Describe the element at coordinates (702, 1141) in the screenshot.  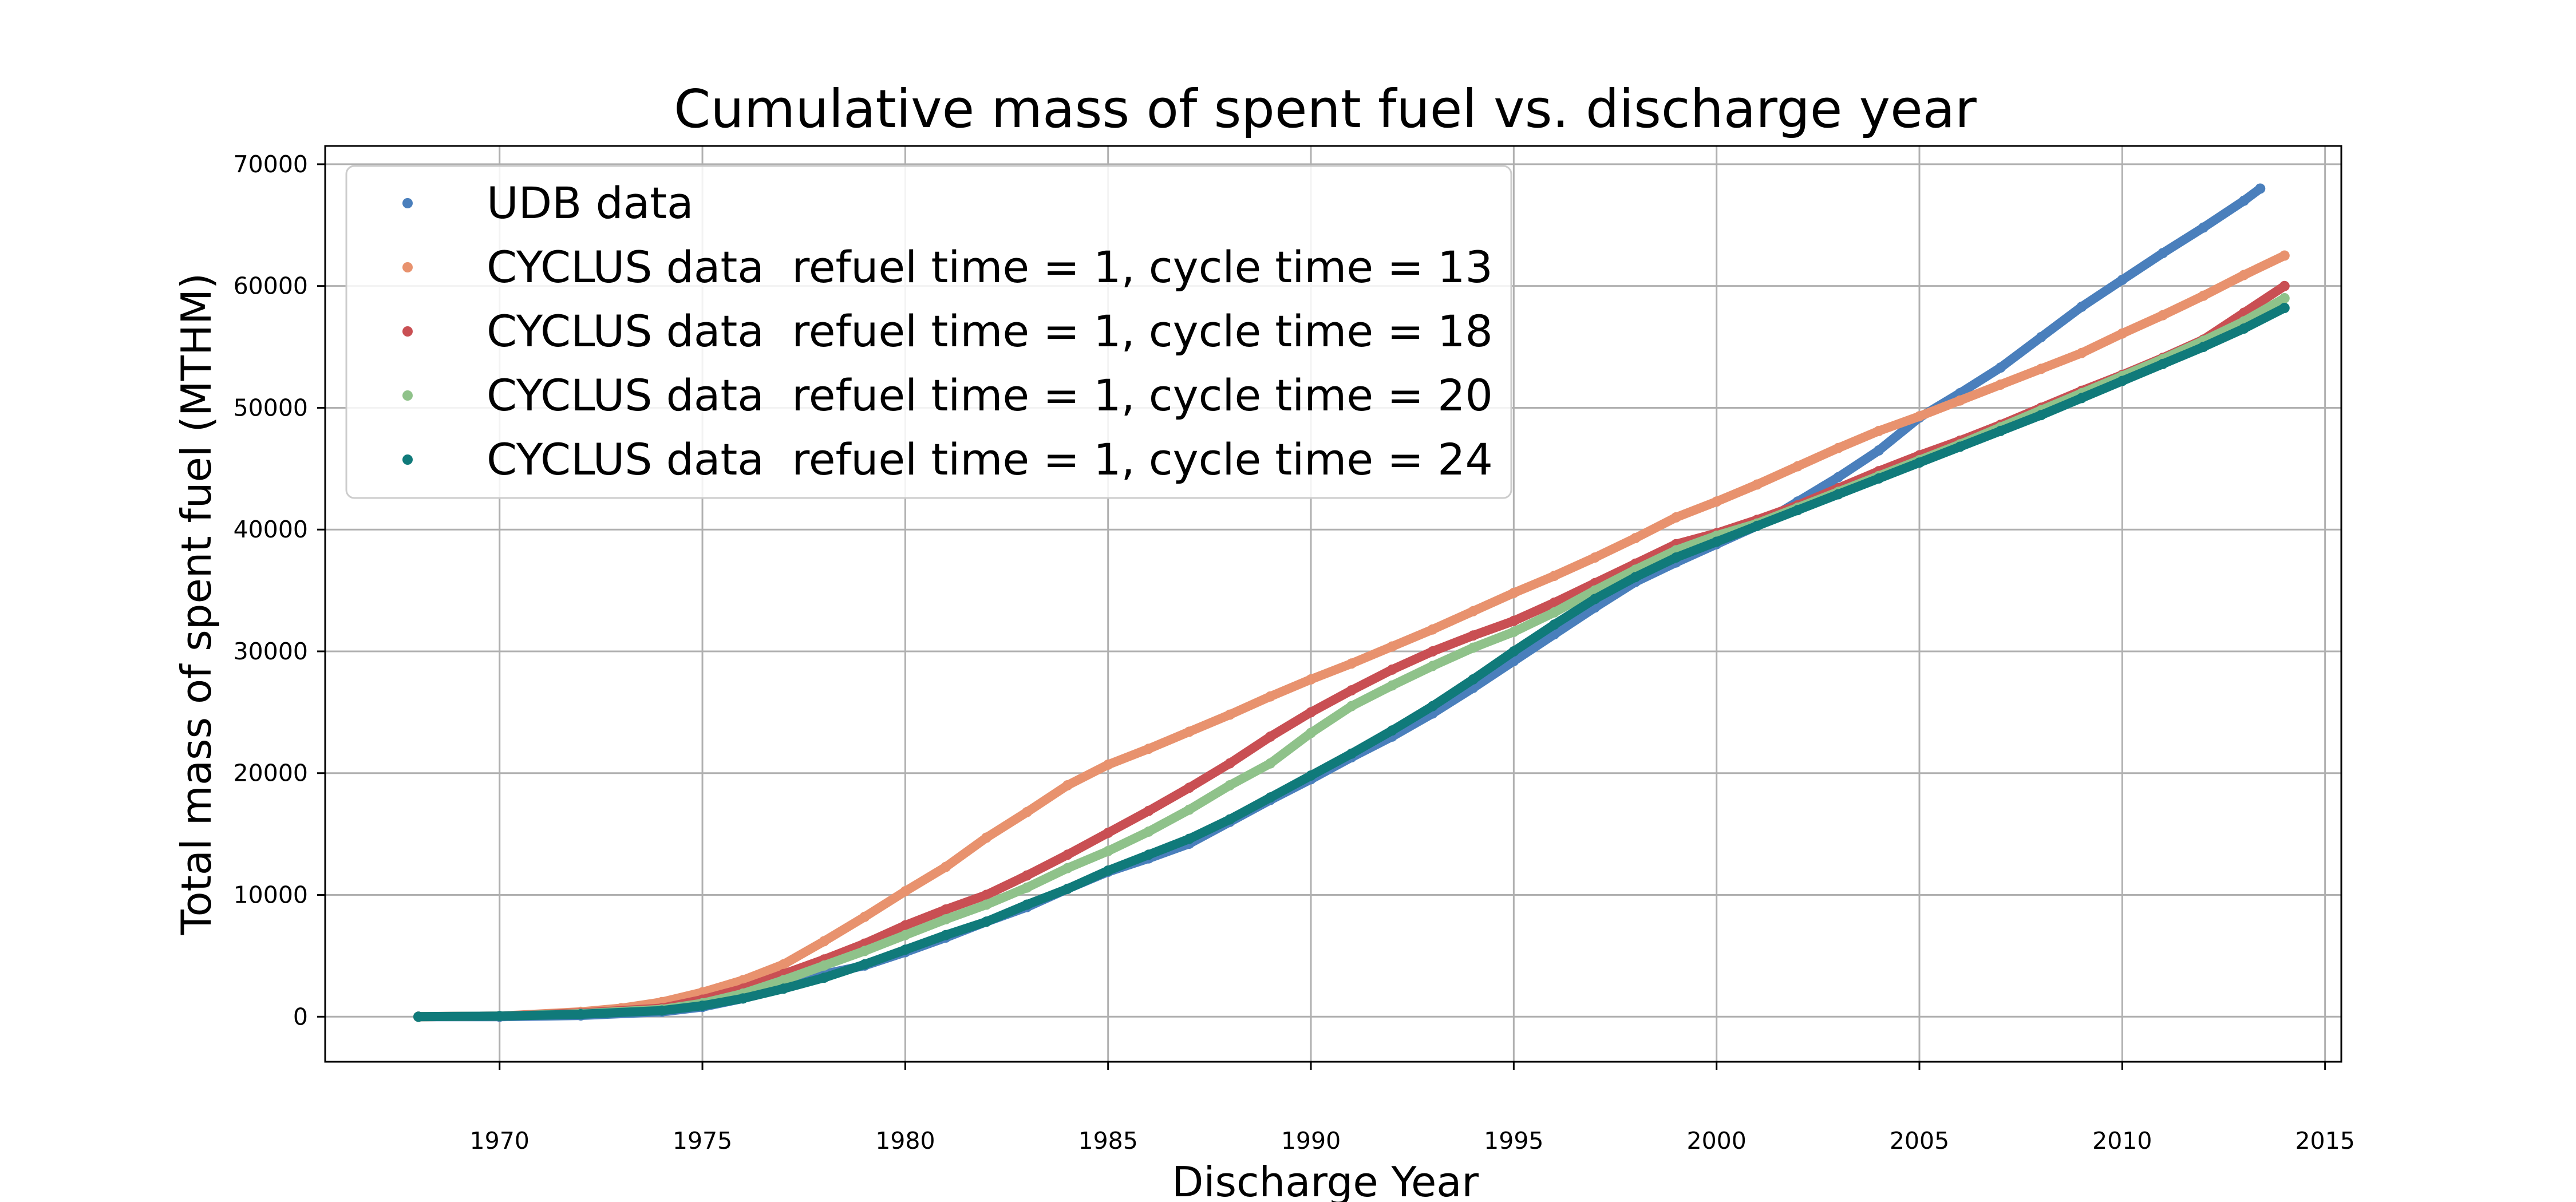
I see `x-tick-label: 1975` at that location.